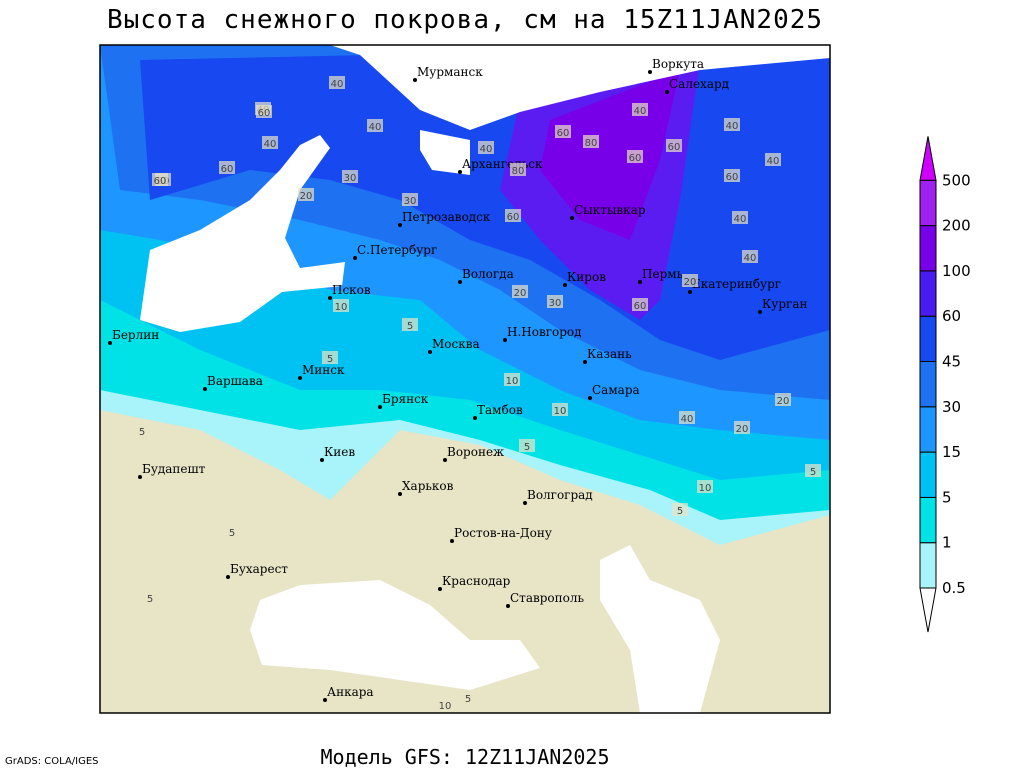 Image resolution: width=1024 pixels, height=768 pixels. I want to click on city-label: Самара, so click(616, 390).